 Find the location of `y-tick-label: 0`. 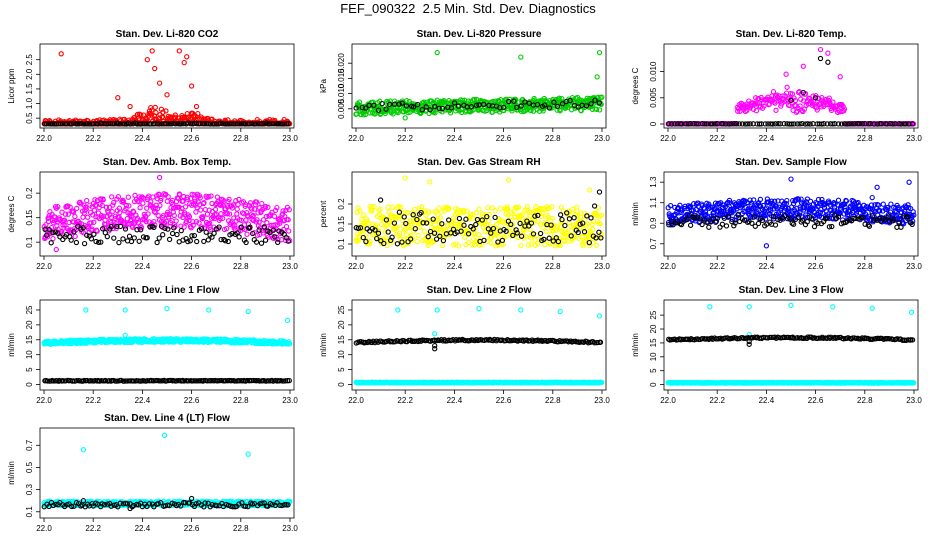

y-tick-label: 0 is located at coordinates (341, 384).